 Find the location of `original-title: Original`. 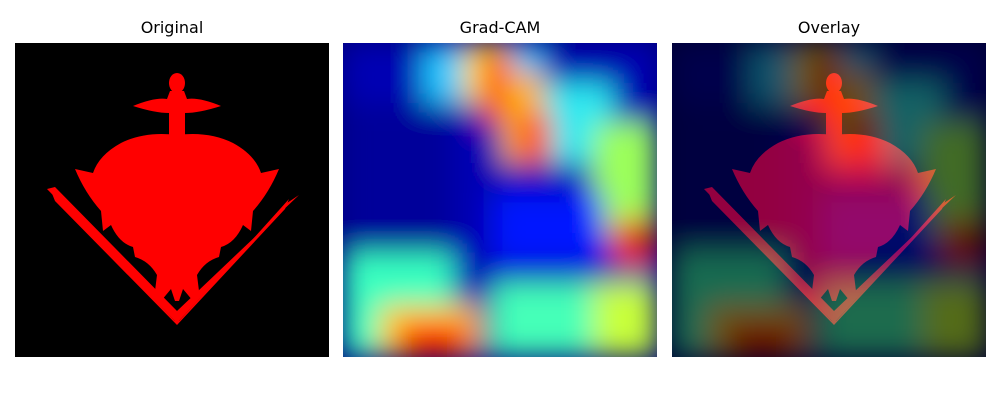

original-title: Original is located at coordinates (172, 27).